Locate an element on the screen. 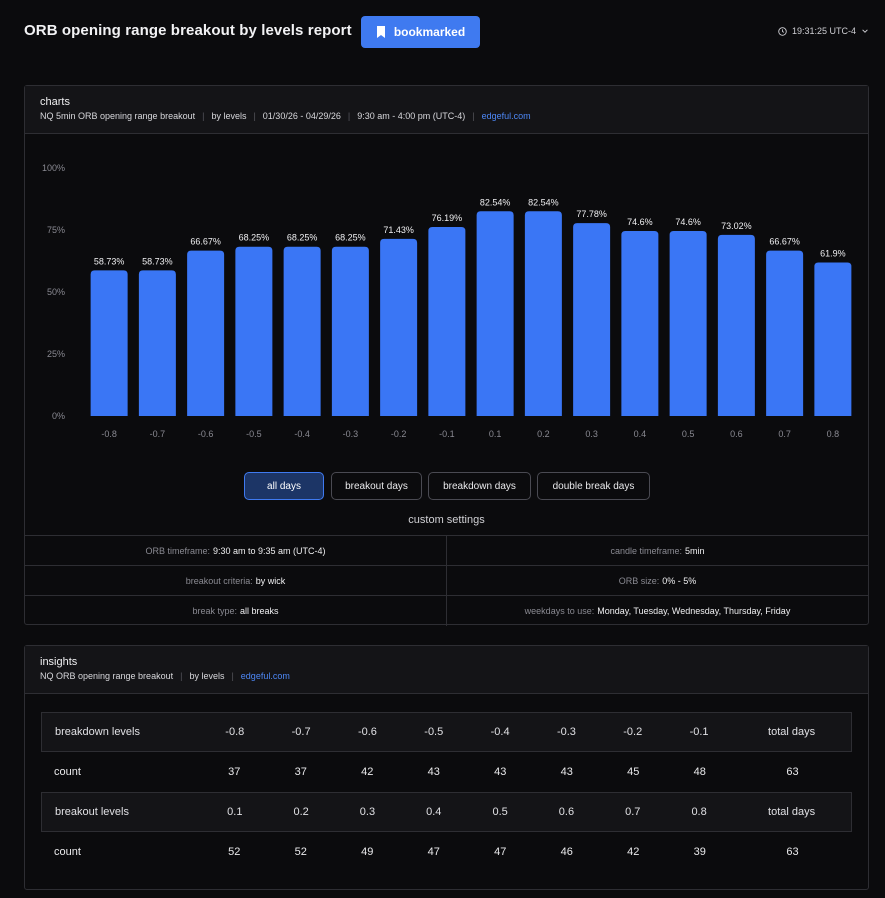 This screenshot has width=885, height=898. table-cell: 42 is located at coordinates (633, 852).